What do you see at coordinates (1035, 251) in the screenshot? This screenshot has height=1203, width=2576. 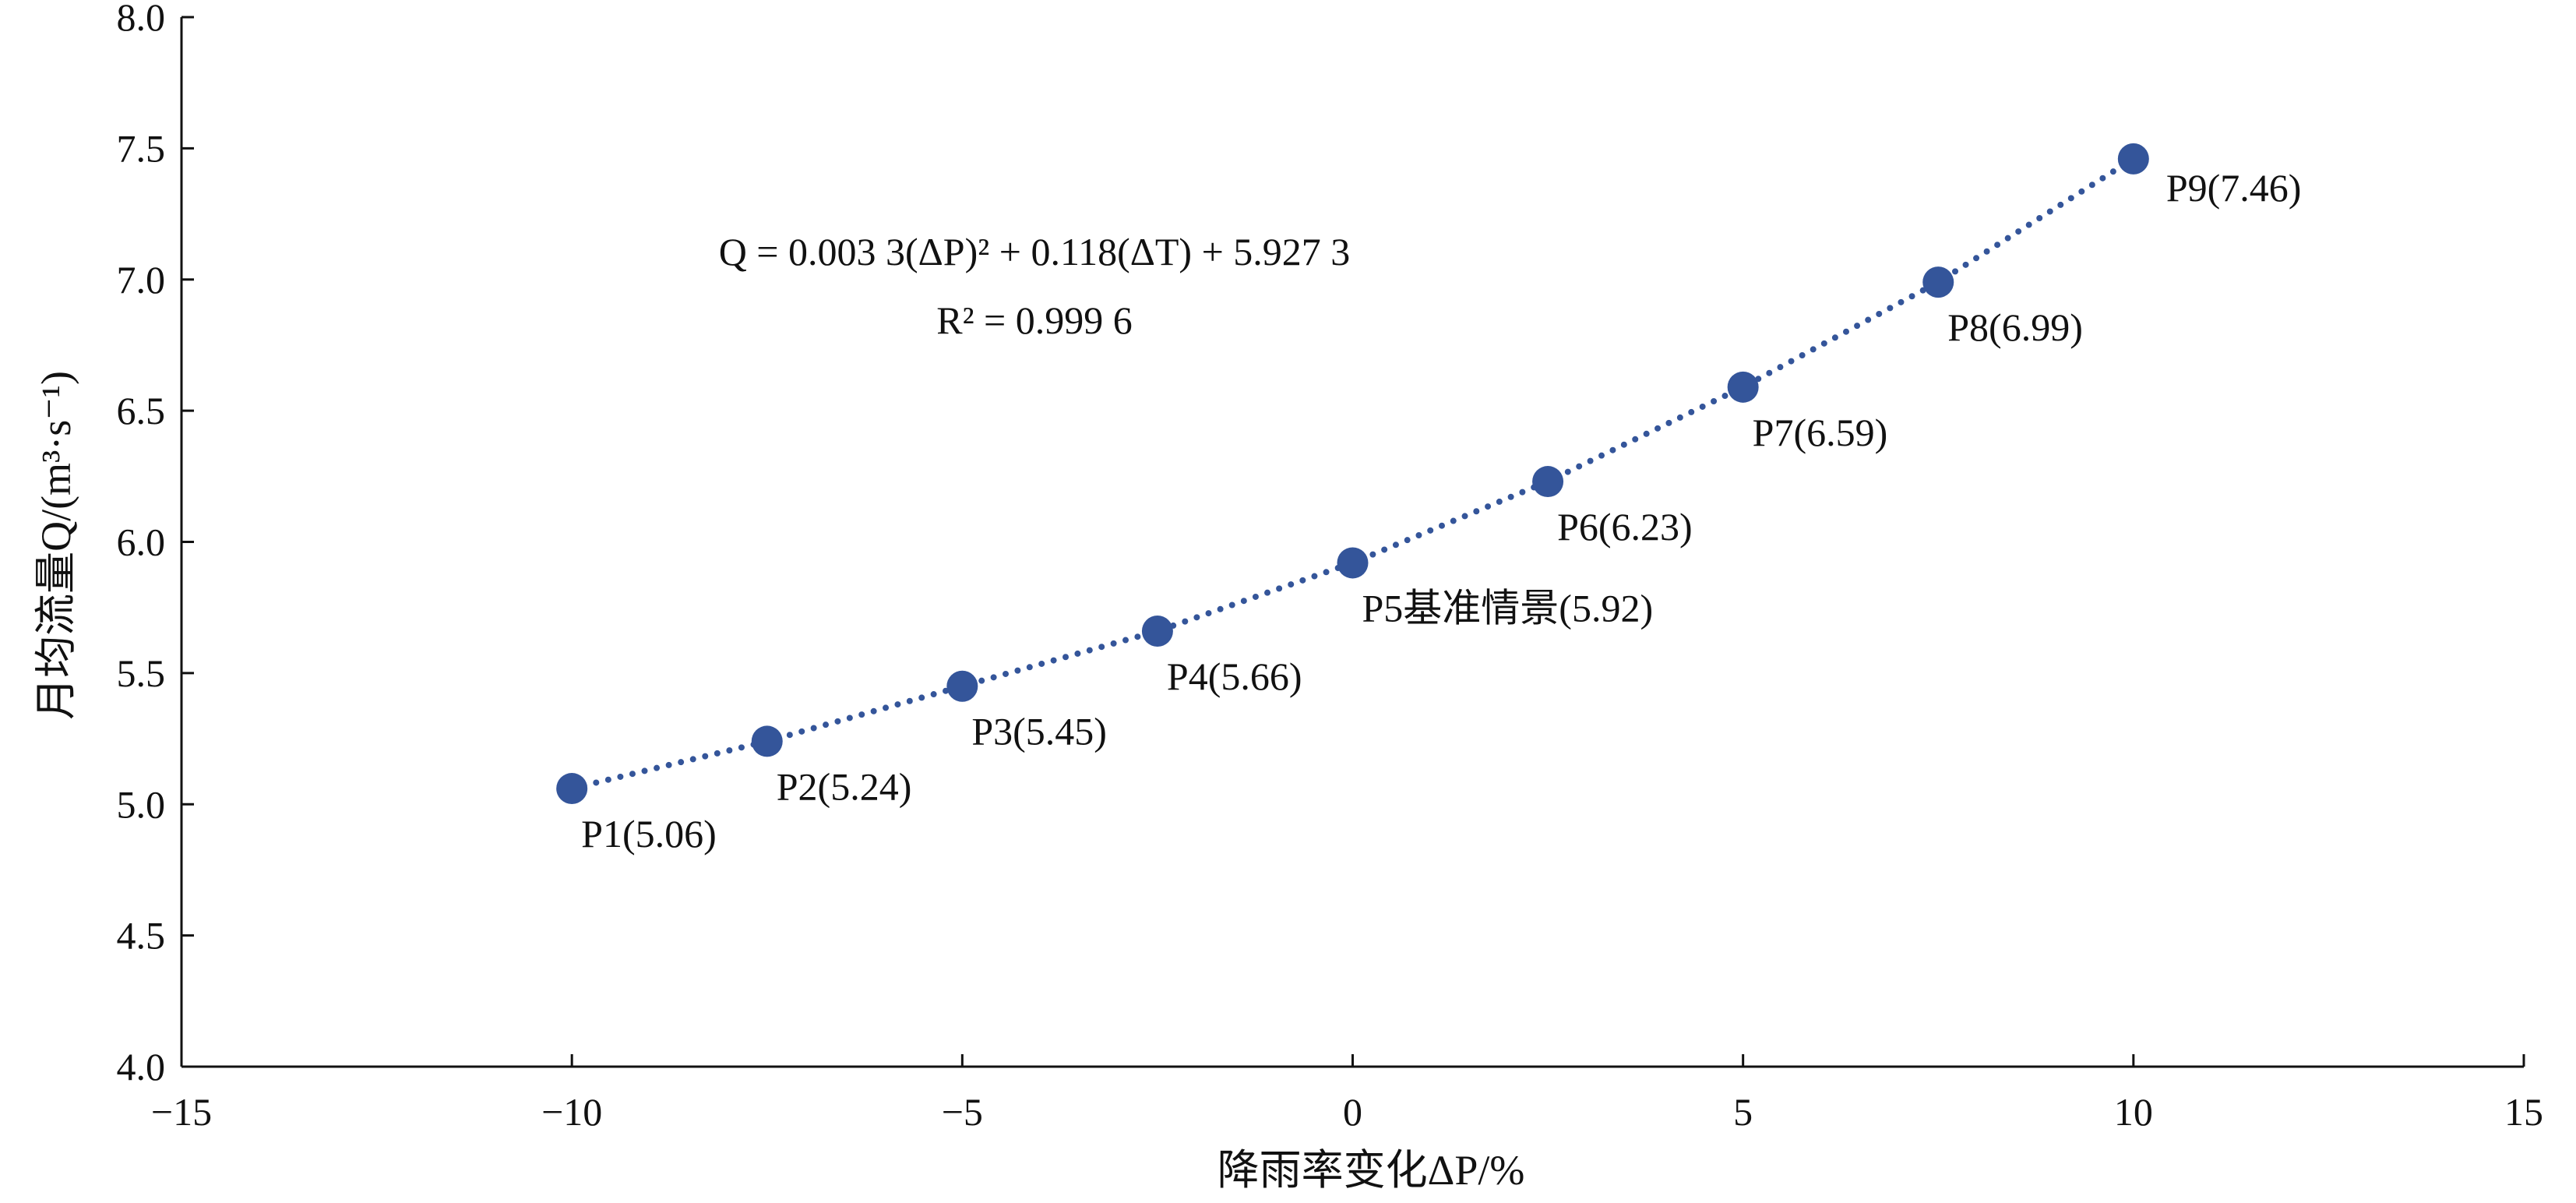 I see `equation-annotation: Q = 0.003 3(ΔP)² + 0.118(ΔT) + 5.927 3` at bounding box center [1035, 251].